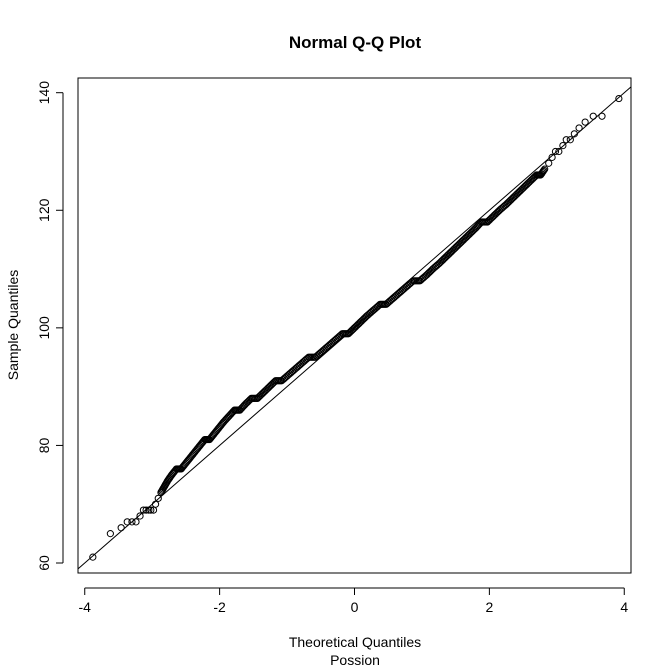  I want to click on x-axis-label: Theoretical Quantiles, so click(355, 642).